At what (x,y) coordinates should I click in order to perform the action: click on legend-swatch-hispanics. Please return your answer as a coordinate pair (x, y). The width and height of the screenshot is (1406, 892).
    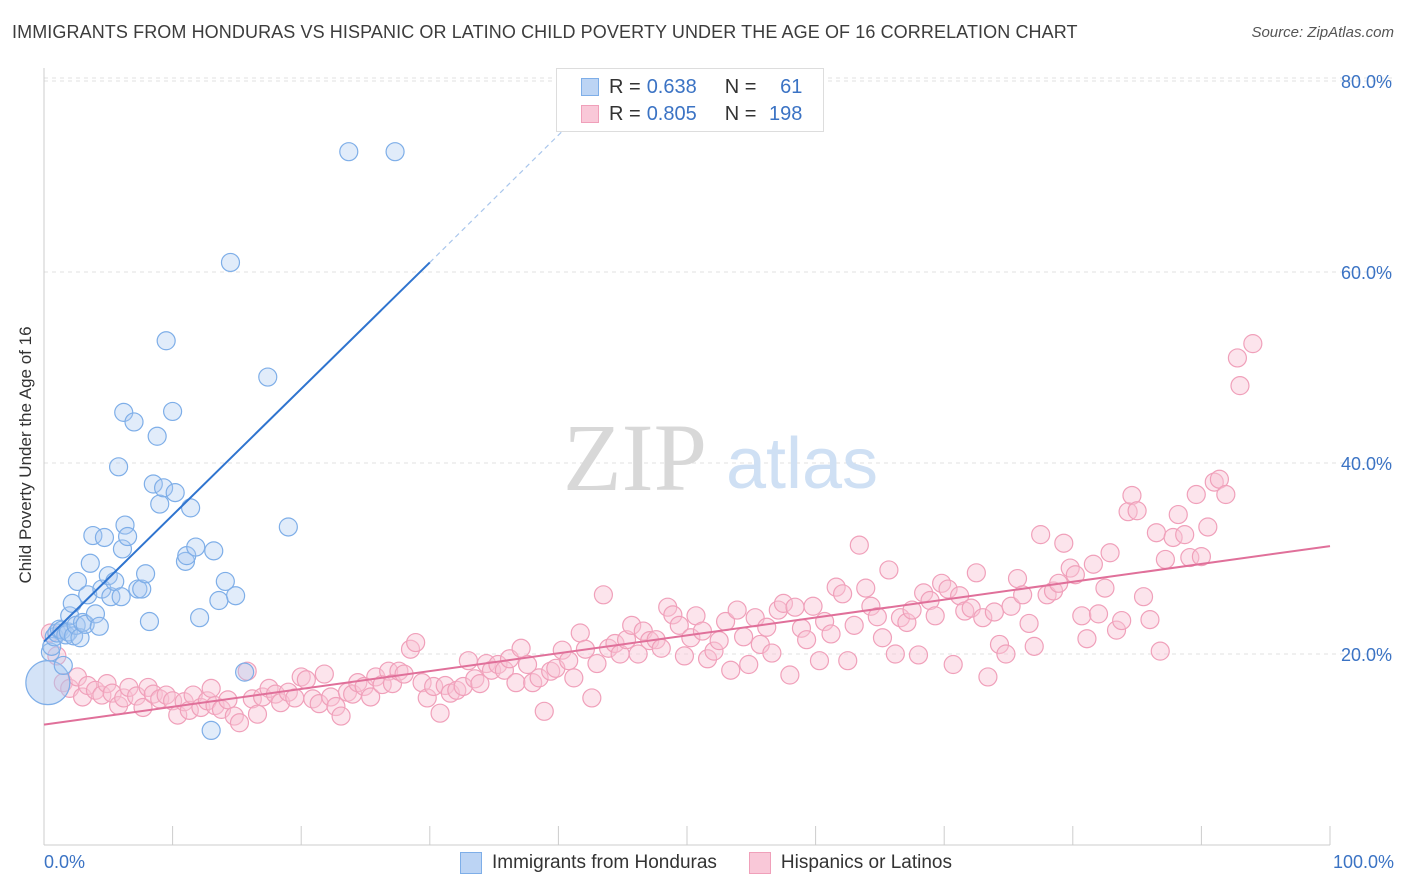
    Looking at the image, I should click on (590, 114).